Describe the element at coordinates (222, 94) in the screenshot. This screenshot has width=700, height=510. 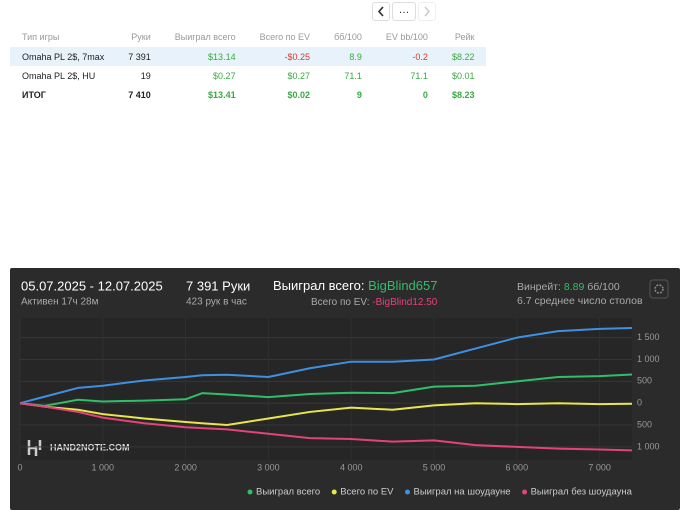
I see `table-cell: $13.41` at that location.